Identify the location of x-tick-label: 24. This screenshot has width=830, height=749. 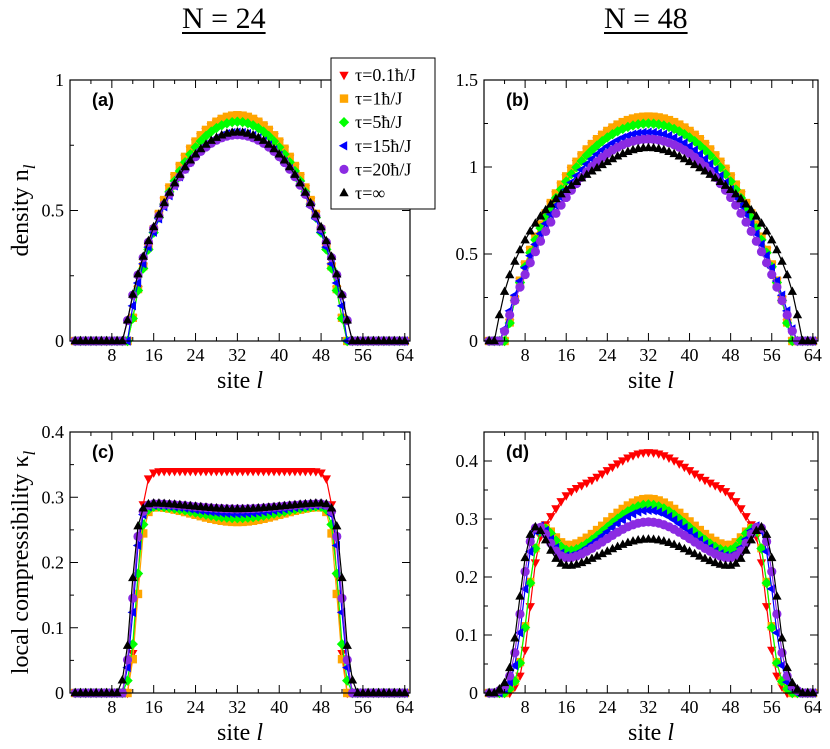
(196, 707).